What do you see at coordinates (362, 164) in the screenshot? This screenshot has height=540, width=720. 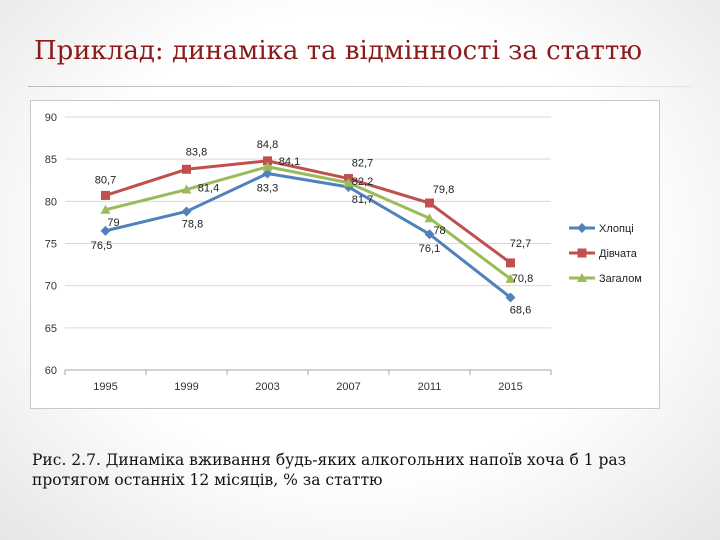 I see `data-label: 82,7` at bounding box center [362, 164].